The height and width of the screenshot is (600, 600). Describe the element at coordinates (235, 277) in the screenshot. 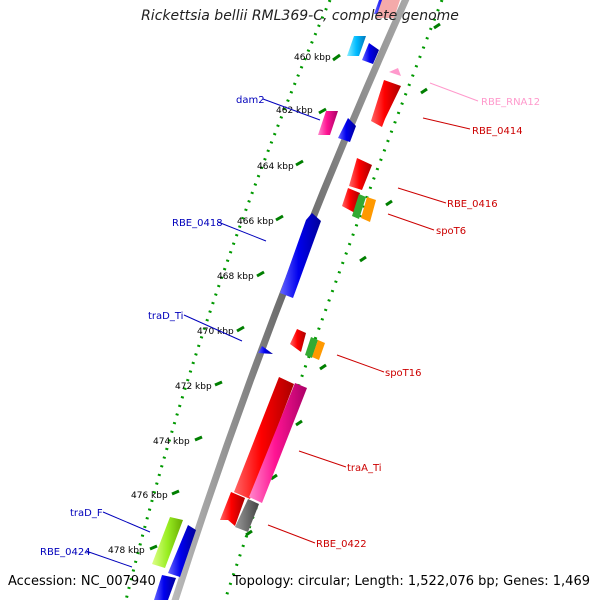

I see `tick-label: 468 kbp` at that location.